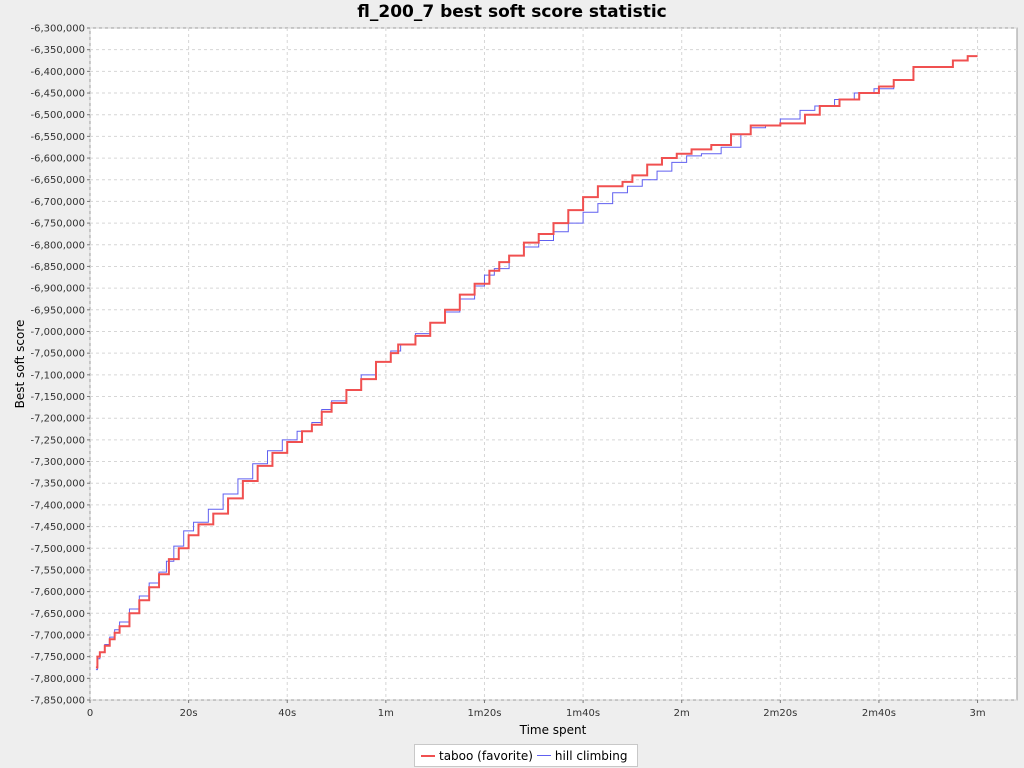  What do you see at coordinates (57, 635) in the screenshot?
I see `y-tick-label: -7,700,000` at bounding box center [57, 635].